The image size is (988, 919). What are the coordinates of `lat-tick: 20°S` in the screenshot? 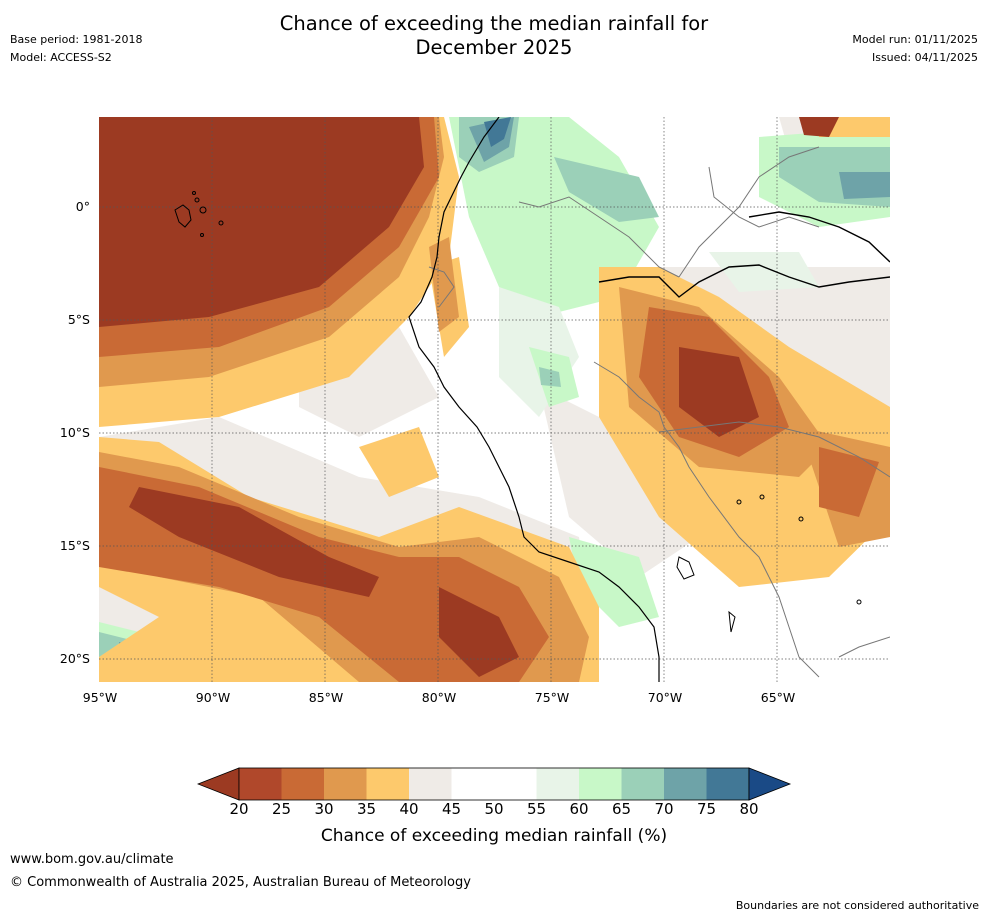 It's located at (74, 658).